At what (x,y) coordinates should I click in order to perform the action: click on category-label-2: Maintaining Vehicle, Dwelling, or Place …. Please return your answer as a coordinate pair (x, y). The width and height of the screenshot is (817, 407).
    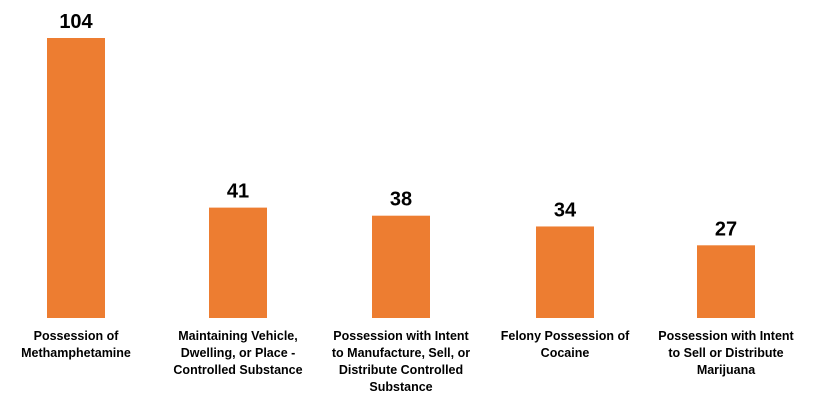
    Looking at the image, I should click on (238, 353).